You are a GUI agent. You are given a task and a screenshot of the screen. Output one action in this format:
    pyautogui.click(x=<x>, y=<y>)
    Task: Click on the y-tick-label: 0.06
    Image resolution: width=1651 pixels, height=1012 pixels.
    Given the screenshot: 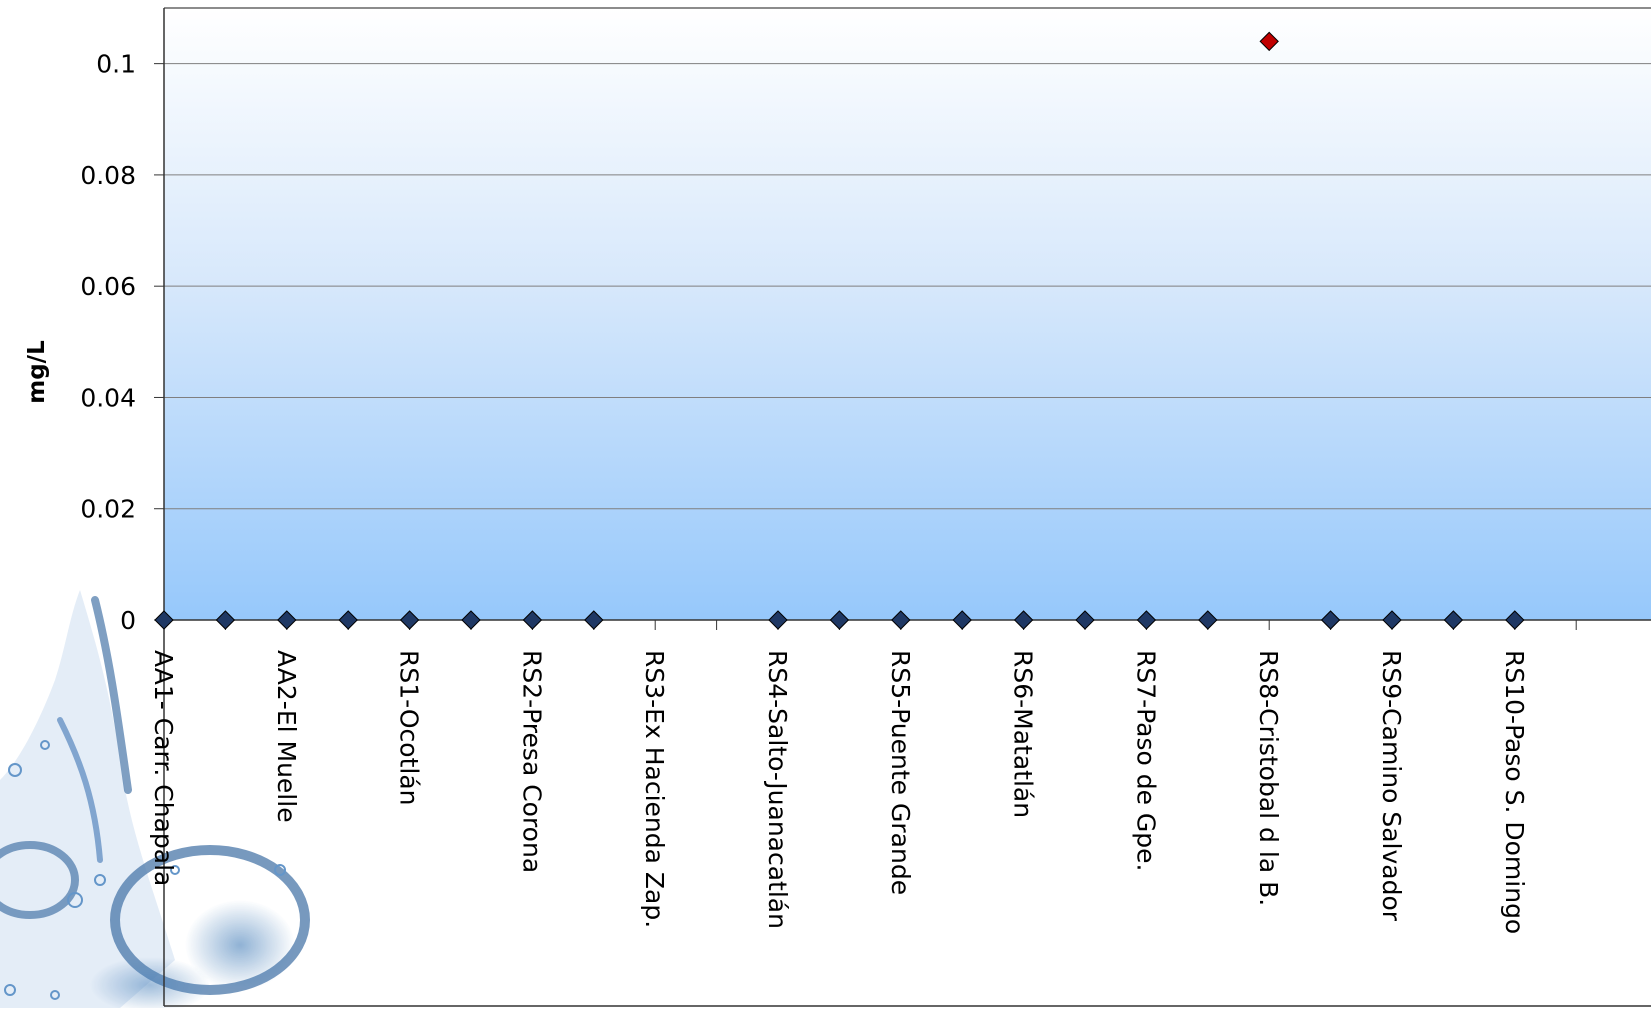 What is the action you would take?
    pyautogui.click(x=108, y=286)
    